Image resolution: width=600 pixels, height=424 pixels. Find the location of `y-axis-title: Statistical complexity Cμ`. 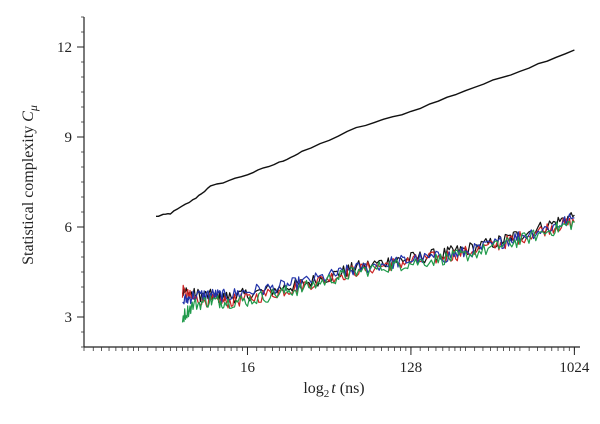

y-axis-title: Statistical complexity Cμ is located at coordinates (30, 185).